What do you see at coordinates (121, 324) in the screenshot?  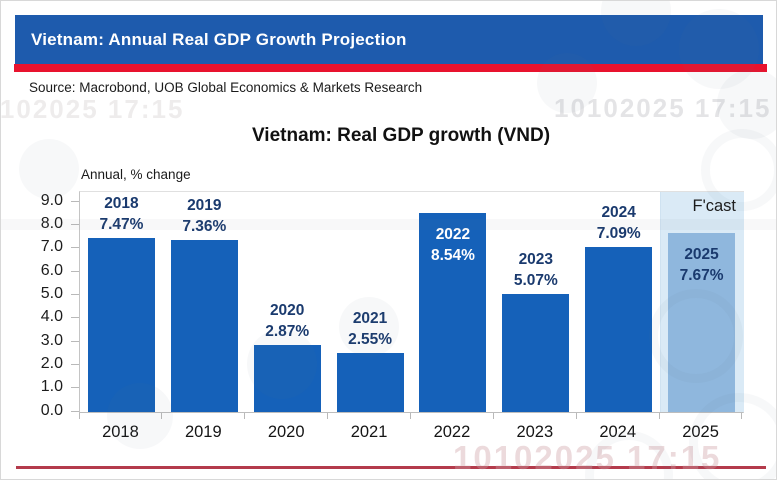 I see `bar-2018` at bounding box center [121, 324].